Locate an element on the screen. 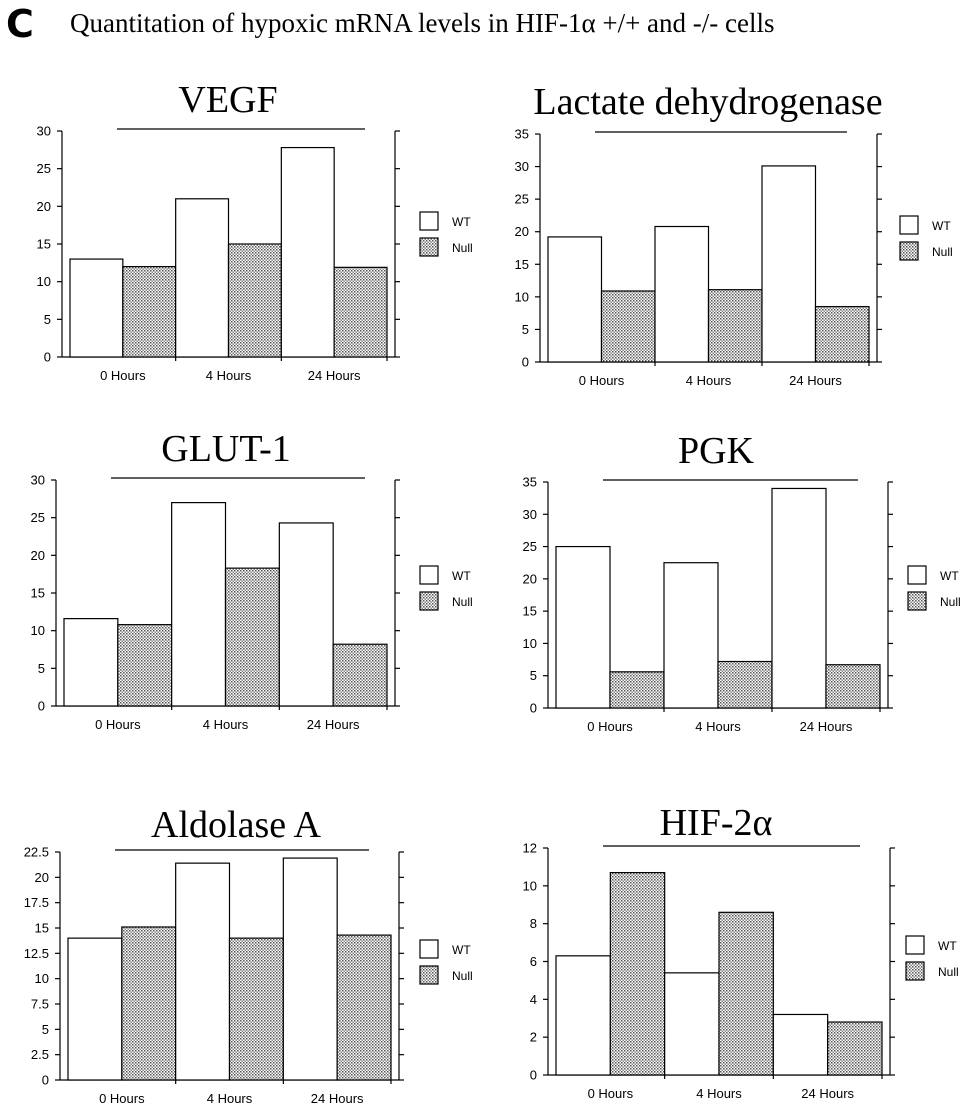 The width and height of the screenshot is (973, 1111). chart-title: Aldolase A is located at coordinates (236, 825).